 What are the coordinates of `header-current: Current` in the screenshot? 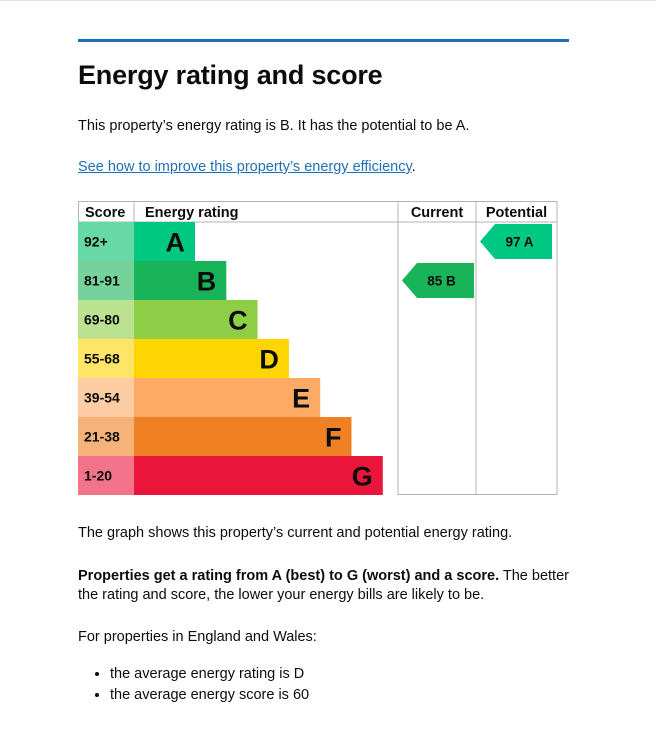 It's located at (437, 213).